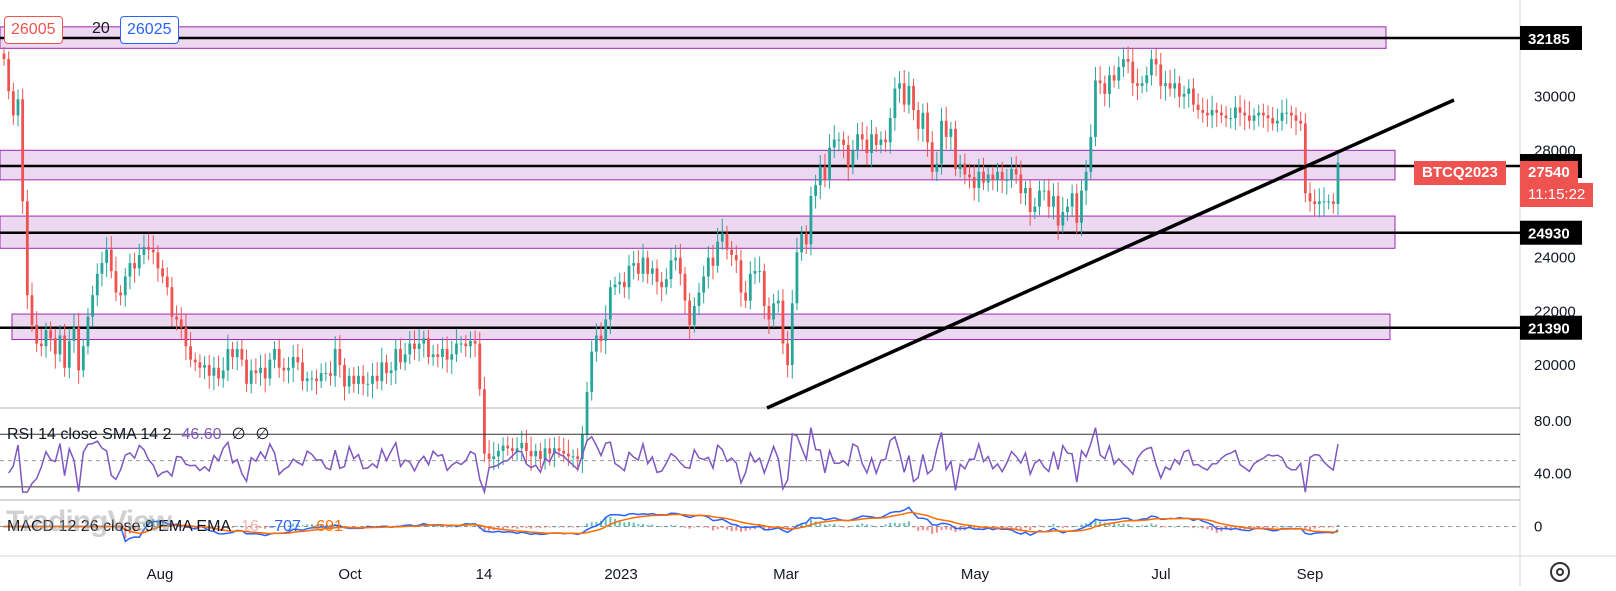 This screenshot has height=591, width=1616. I want to click on rsi-legend-value: 46.60, so click(201, 434).